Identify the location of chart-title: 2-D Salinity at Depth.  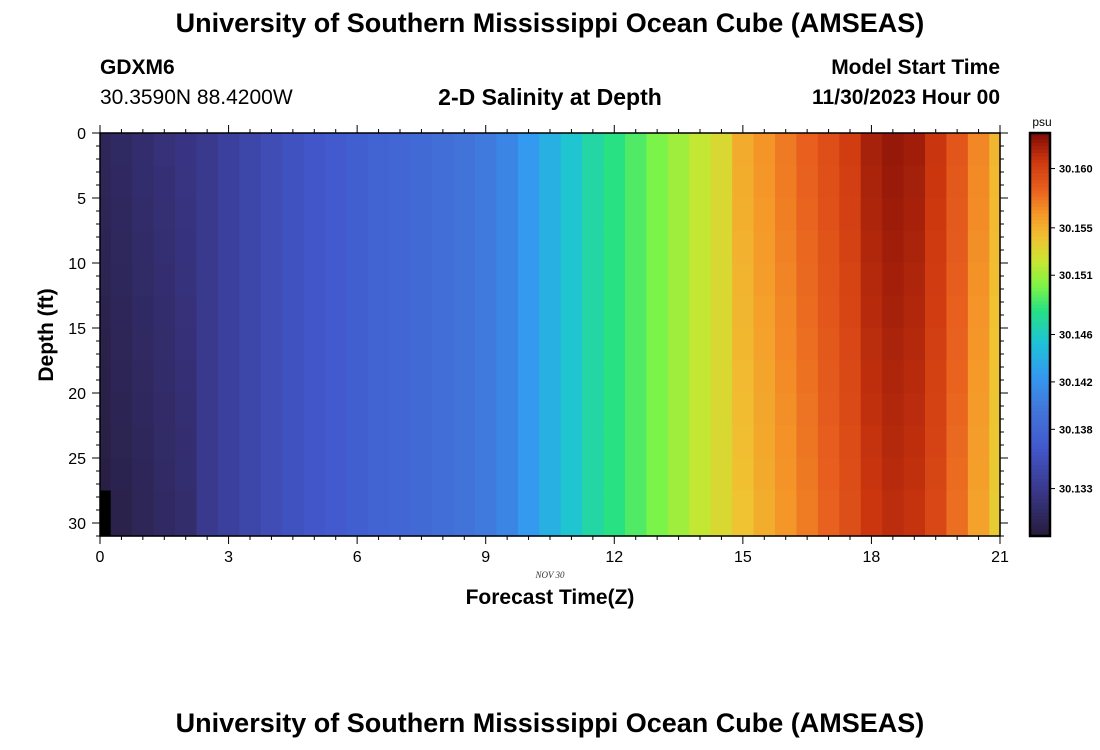
(550, 97).